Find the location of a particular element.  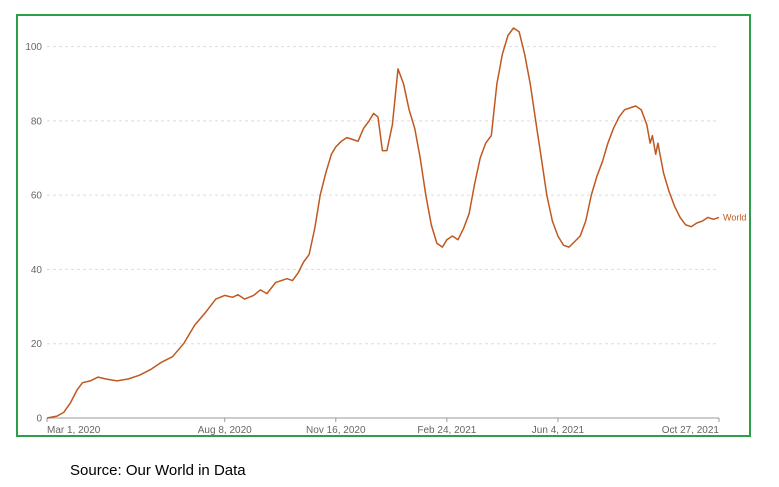

y-tick-label: 80 is located at coordinates (37, 121).